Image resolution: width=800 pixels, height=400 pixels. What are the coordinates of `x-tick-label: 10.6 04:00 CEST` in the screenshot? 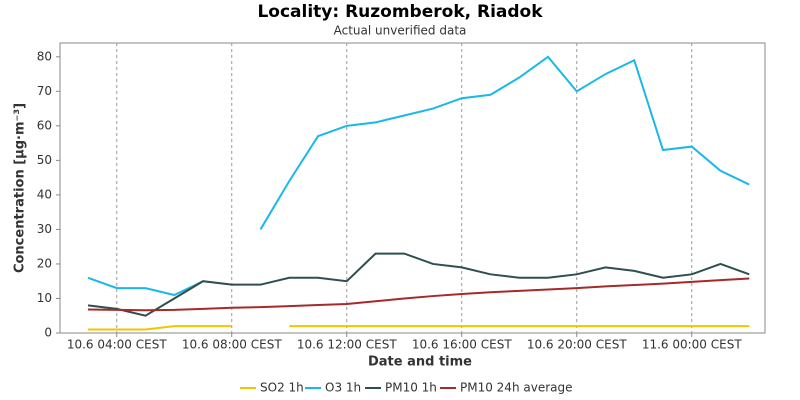 It's located at (117, 345).